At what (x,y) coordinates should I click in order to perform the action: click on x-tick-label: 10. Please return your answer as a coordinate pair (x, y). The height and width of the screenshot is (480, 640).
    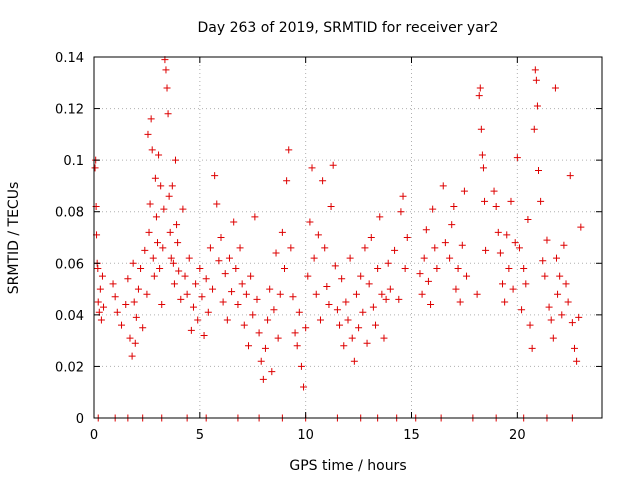
    Looking at the image, I should click on (305, 435).